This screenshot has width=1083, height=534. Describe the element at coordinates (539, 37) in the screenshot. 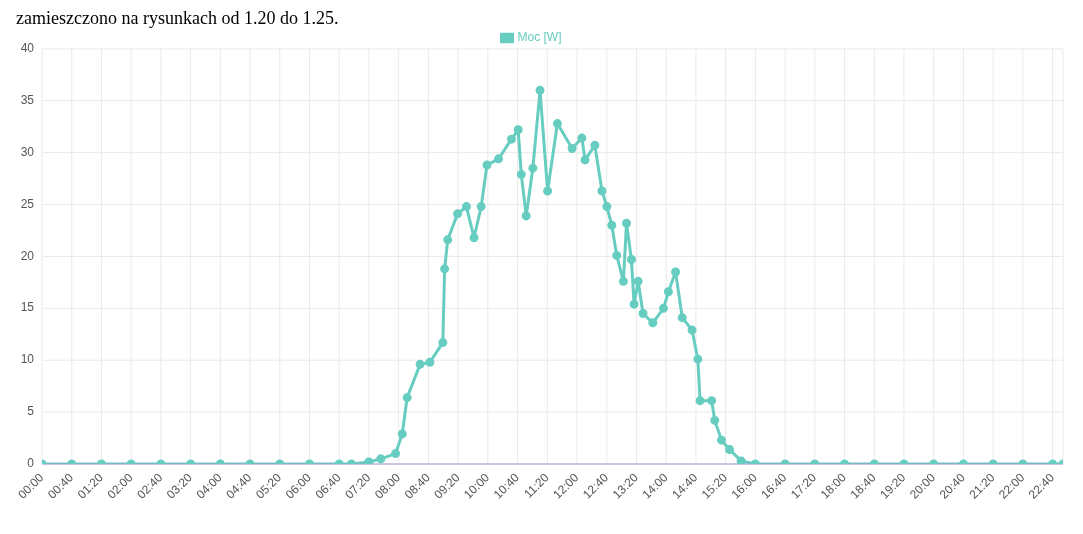

I see `legend-label: Moc [W]` at that location.